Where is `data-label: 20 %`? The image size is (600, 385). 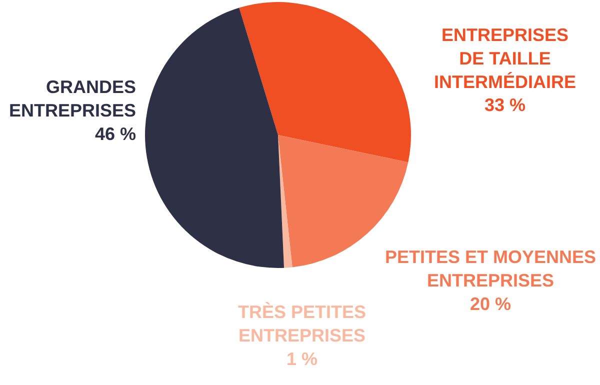
data-label: 20 % is located at coordinates (491, 304).